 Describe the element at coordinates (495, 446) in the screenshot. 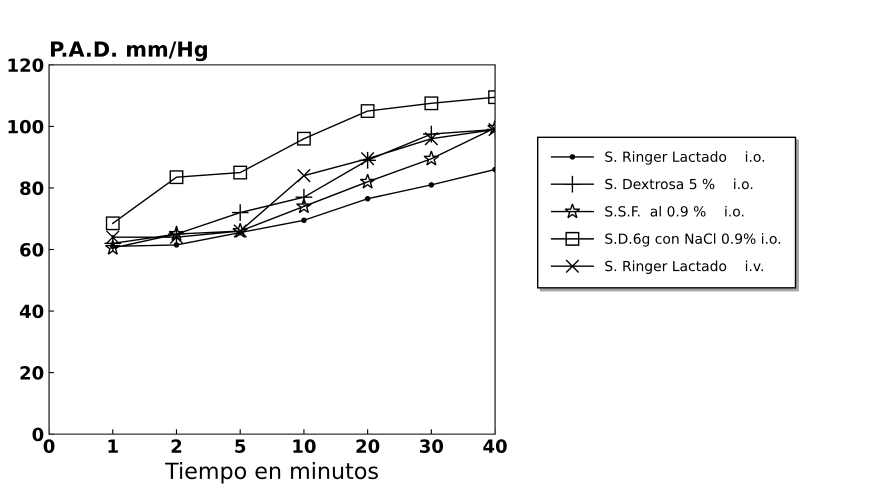

I see `x-tick-label: 40` at that location.